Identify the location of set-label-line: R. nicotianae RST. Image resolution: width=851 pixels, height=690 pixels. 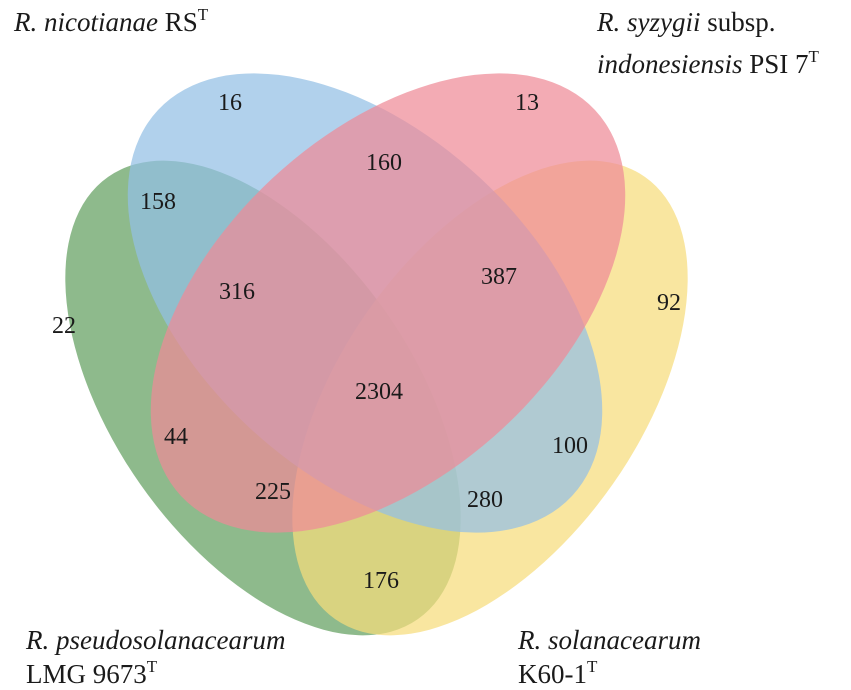
(111, 21).